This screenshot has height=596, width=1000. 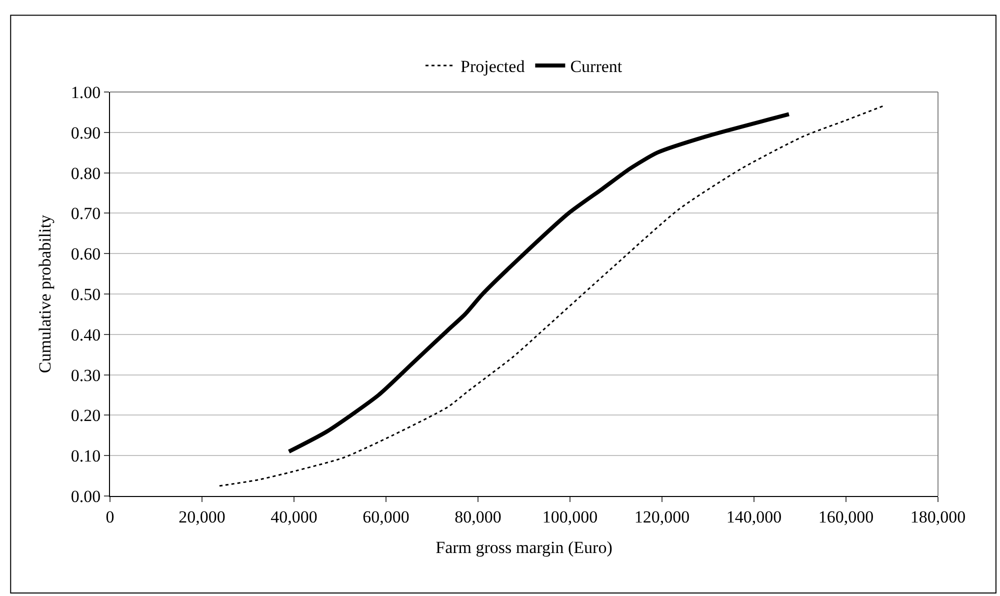 What do you see at coordinates (85, 214) in the screenshot?
I see `y-tick-label: 0.70` at bounding box center [85, 214].